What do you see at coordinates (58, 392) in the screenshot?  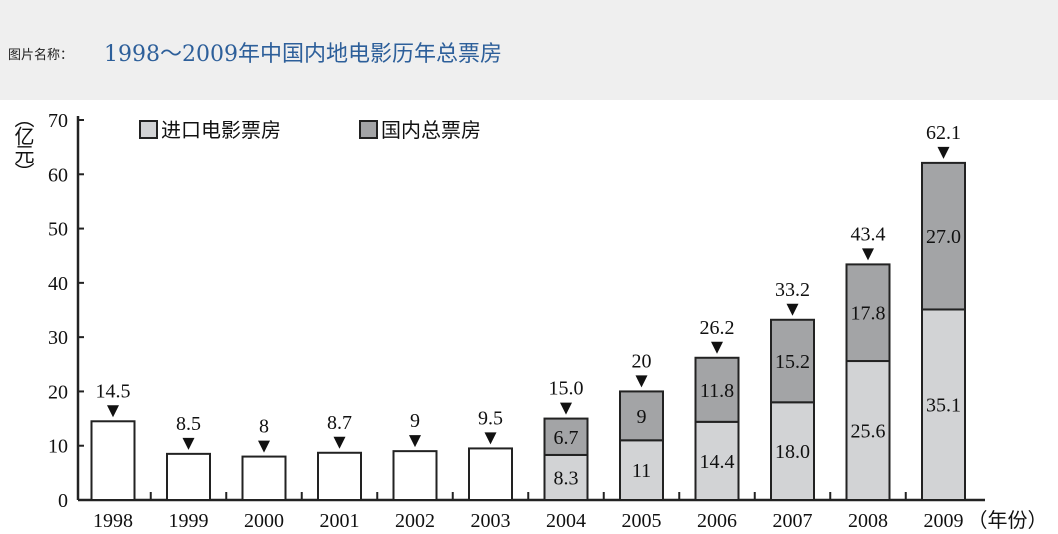 I see `y-tick-label: 20` at bounding box center [58, 392].